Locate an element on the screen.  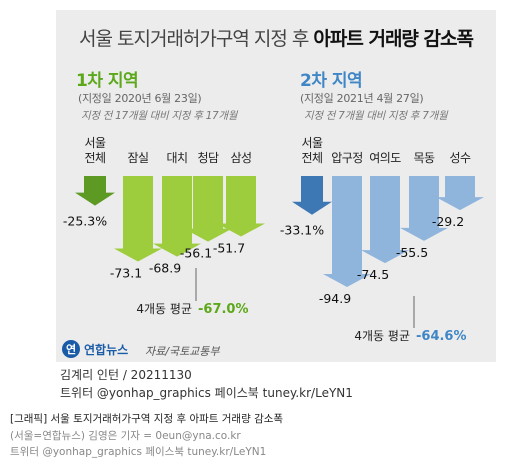
footer-caption: [그래픽] 서울 토지거래허가구역 지정 후 아파트 거래량 감소폭 is located at coordinates (147, 419).